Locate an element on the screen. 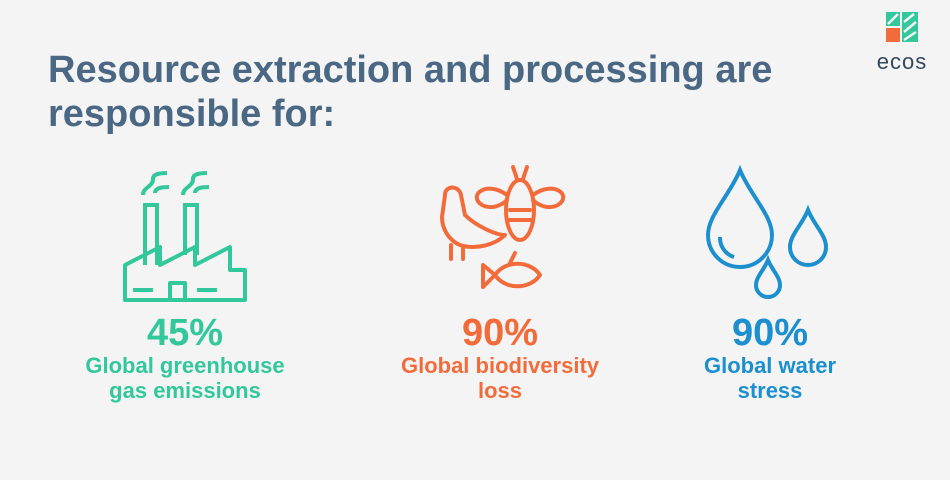  factory-icon is located at coordinates (185, 236).